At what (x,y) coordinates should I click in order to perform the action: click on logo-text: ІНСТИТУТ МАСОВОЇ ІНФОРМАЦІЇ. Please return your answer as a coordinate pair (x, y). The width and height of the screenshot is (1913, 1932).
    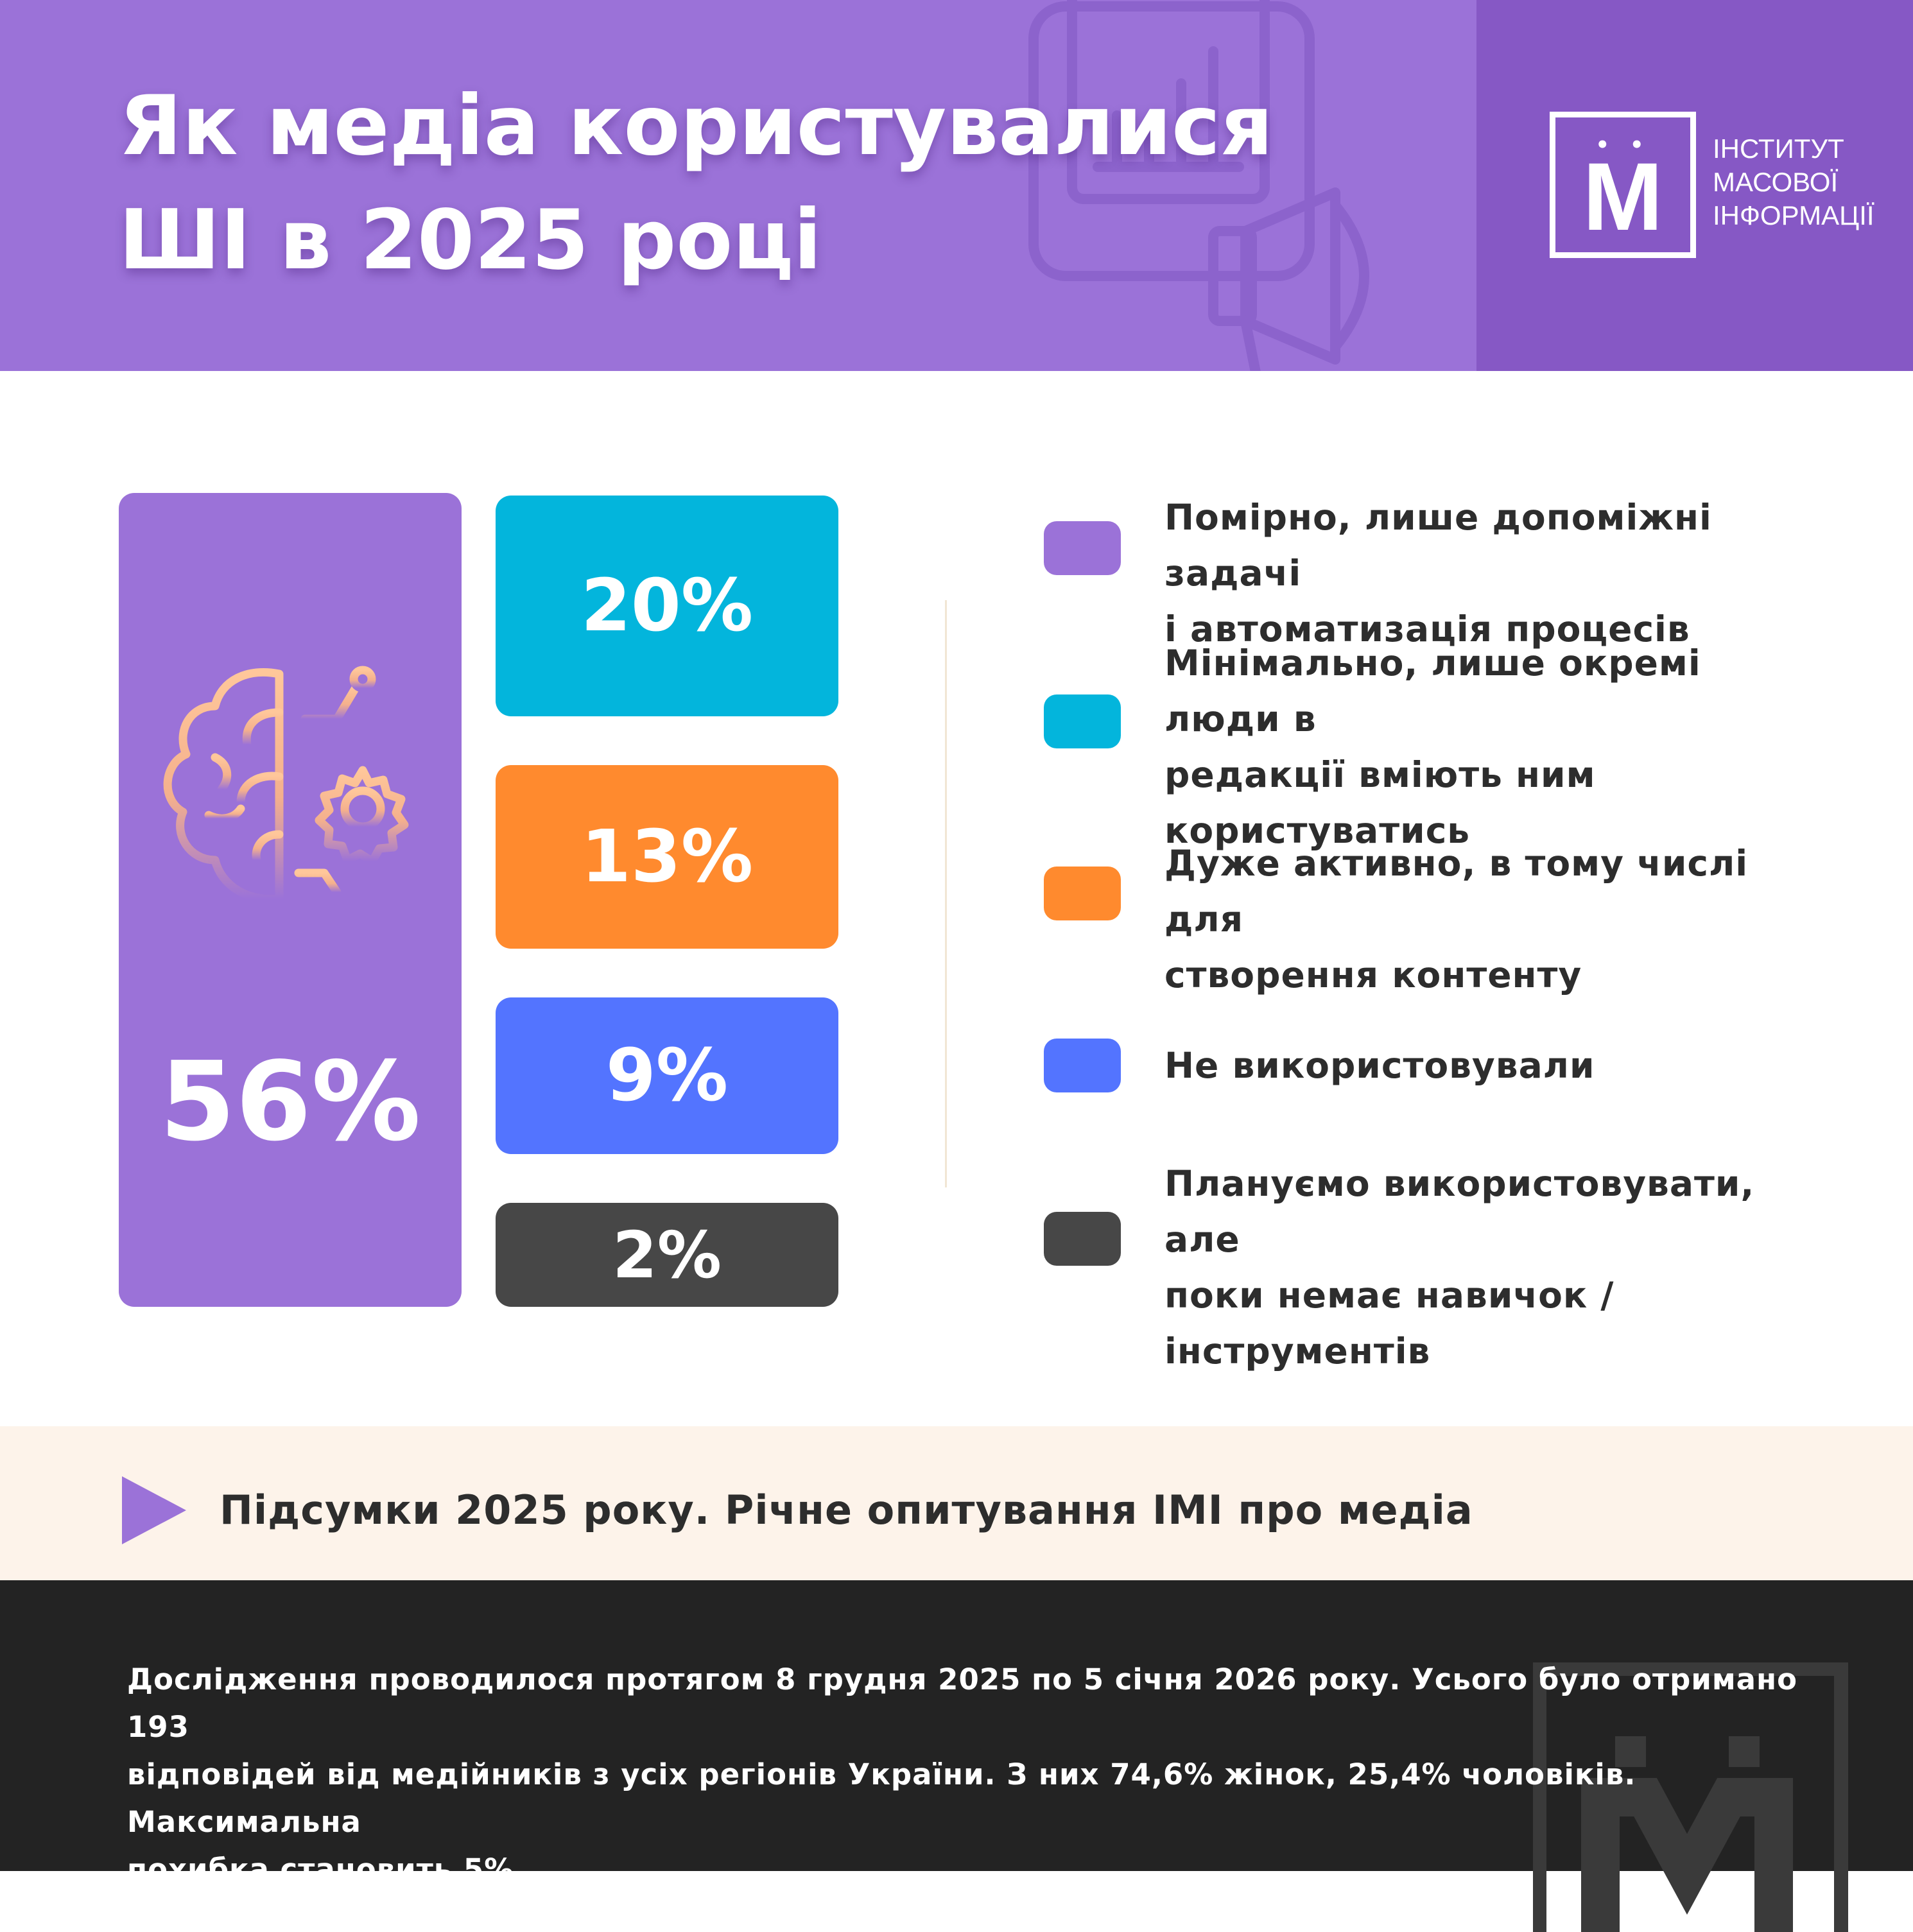
    Looking at the image, I should click on (1793, 182).